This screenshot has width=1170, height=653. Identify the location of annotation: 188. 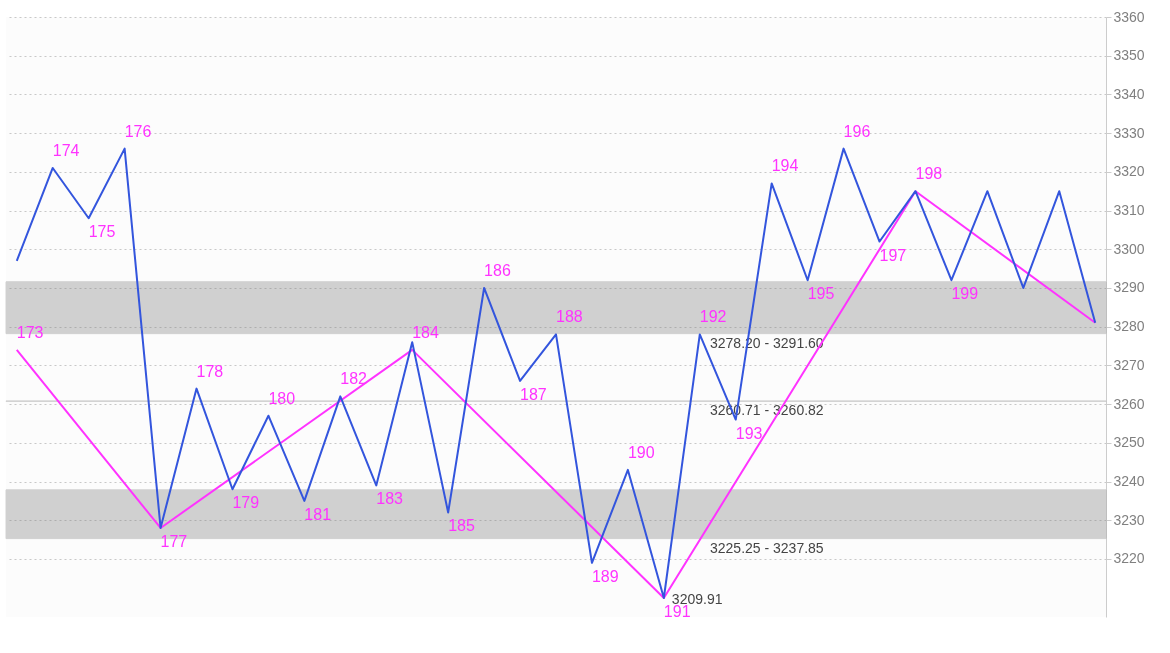
(569, 317).